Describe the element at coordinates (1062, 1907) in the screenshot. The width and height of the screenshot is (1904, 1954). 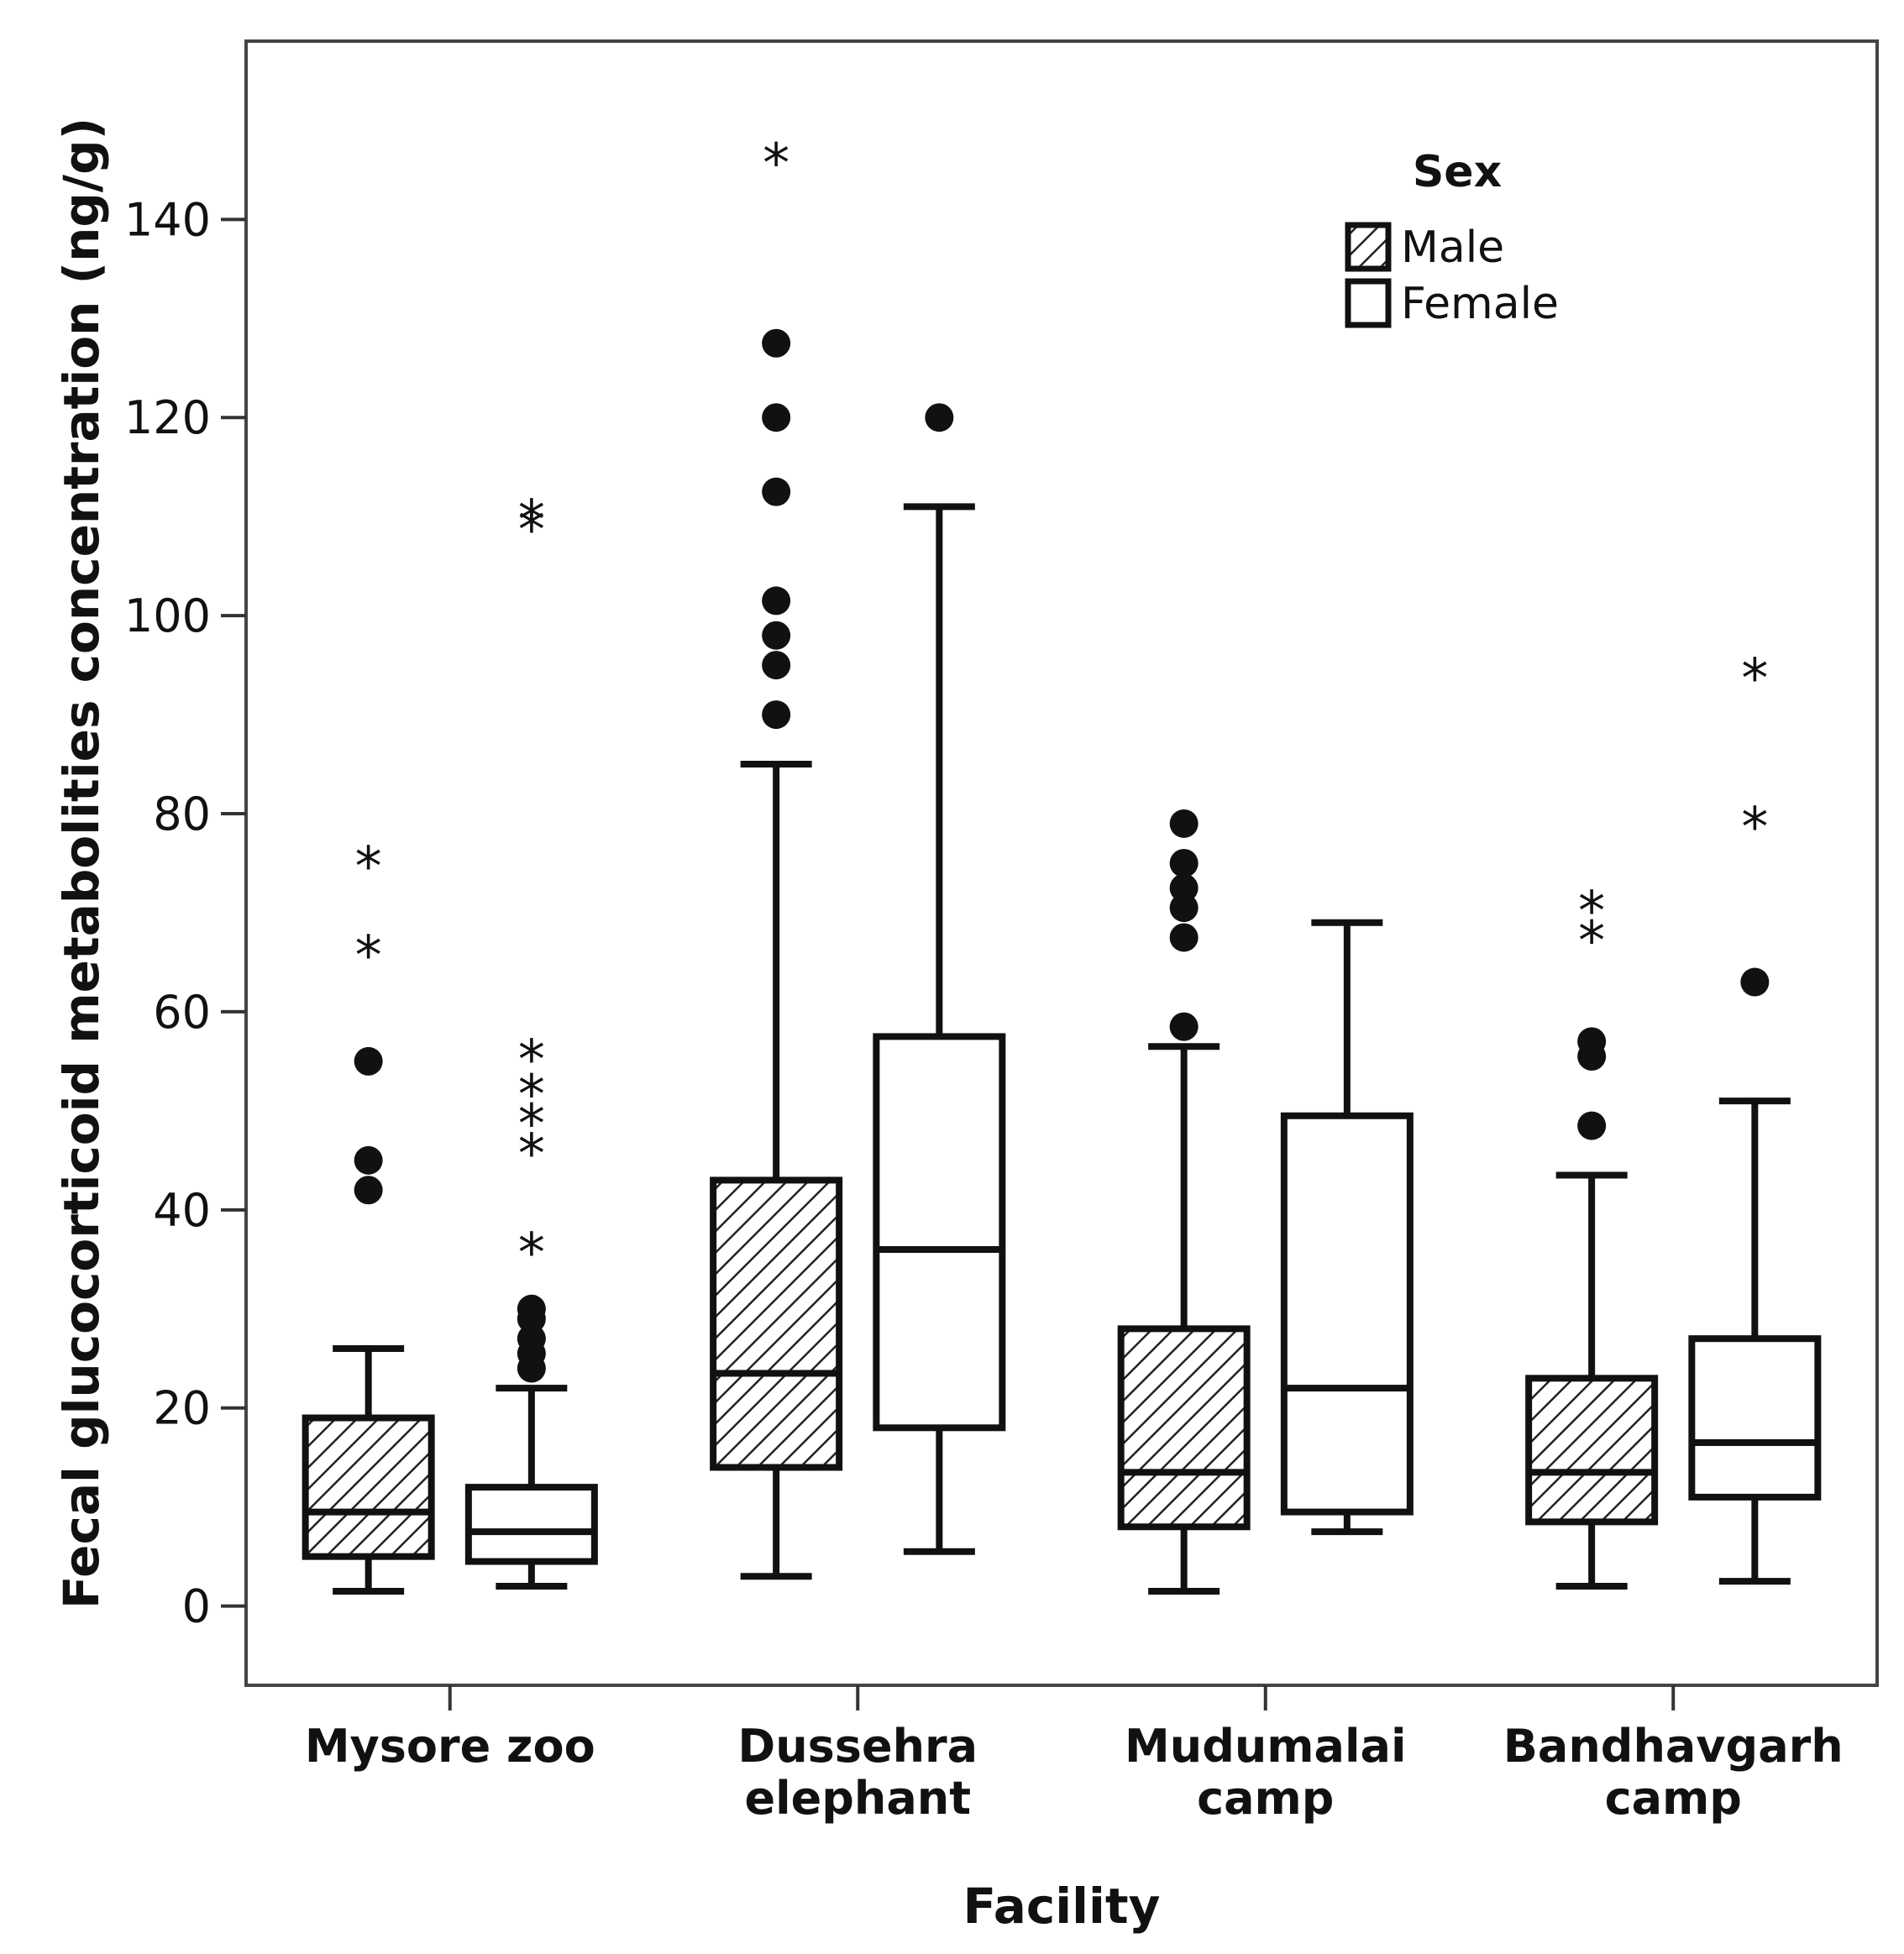
I see `x-axis-title: Facility` at that location.